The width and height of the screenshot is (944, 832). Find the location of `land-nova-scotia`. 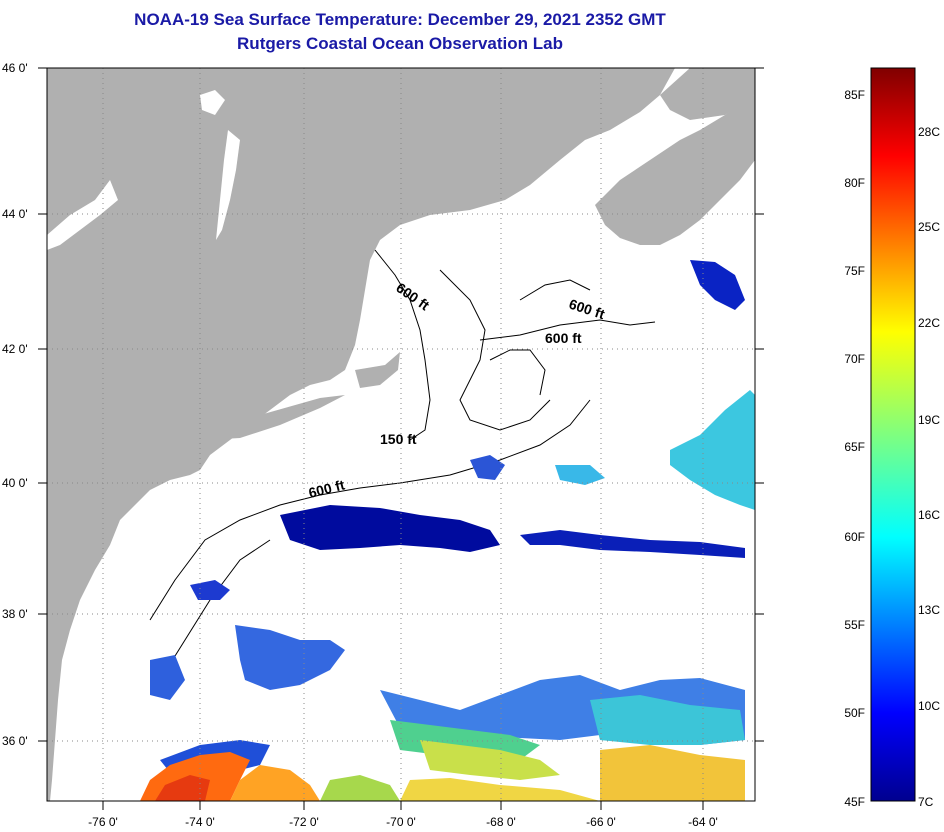

land-nova-scotia is located at coordinates (675, 170).